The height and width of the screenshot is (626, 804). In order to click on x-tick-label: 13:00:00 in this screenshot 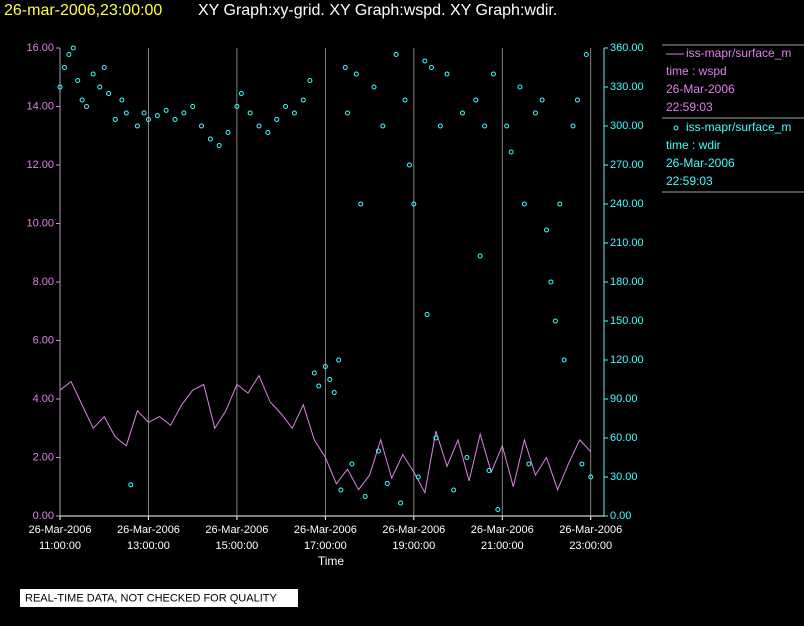, I will do `click(148, 546)`.